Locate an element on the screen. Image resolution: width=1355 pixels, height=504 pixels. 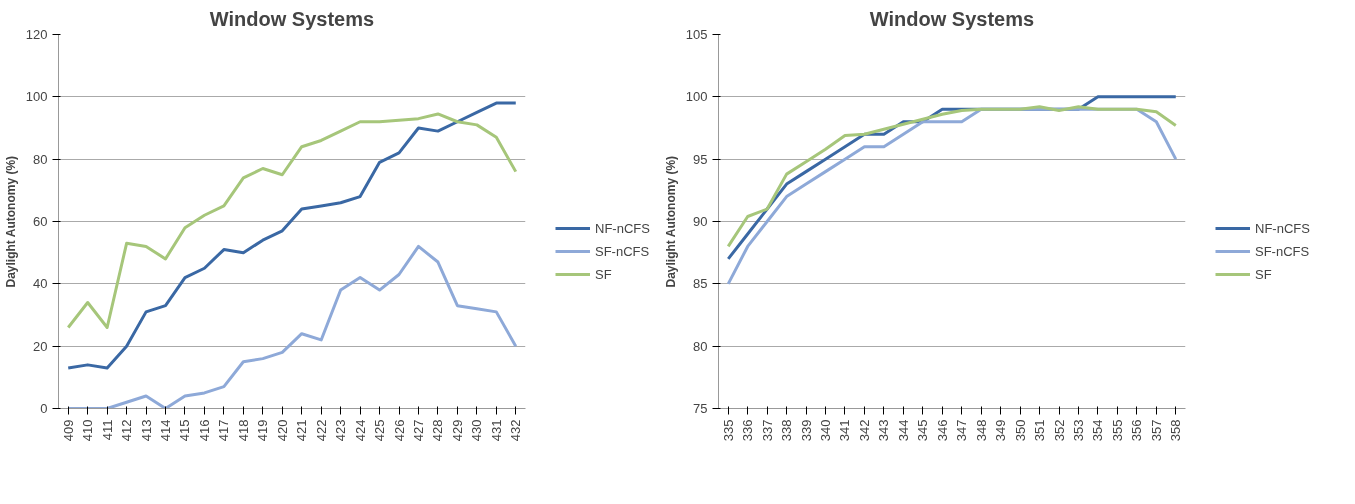
x-tick-label: 426 is located at coordinates (399, 430).